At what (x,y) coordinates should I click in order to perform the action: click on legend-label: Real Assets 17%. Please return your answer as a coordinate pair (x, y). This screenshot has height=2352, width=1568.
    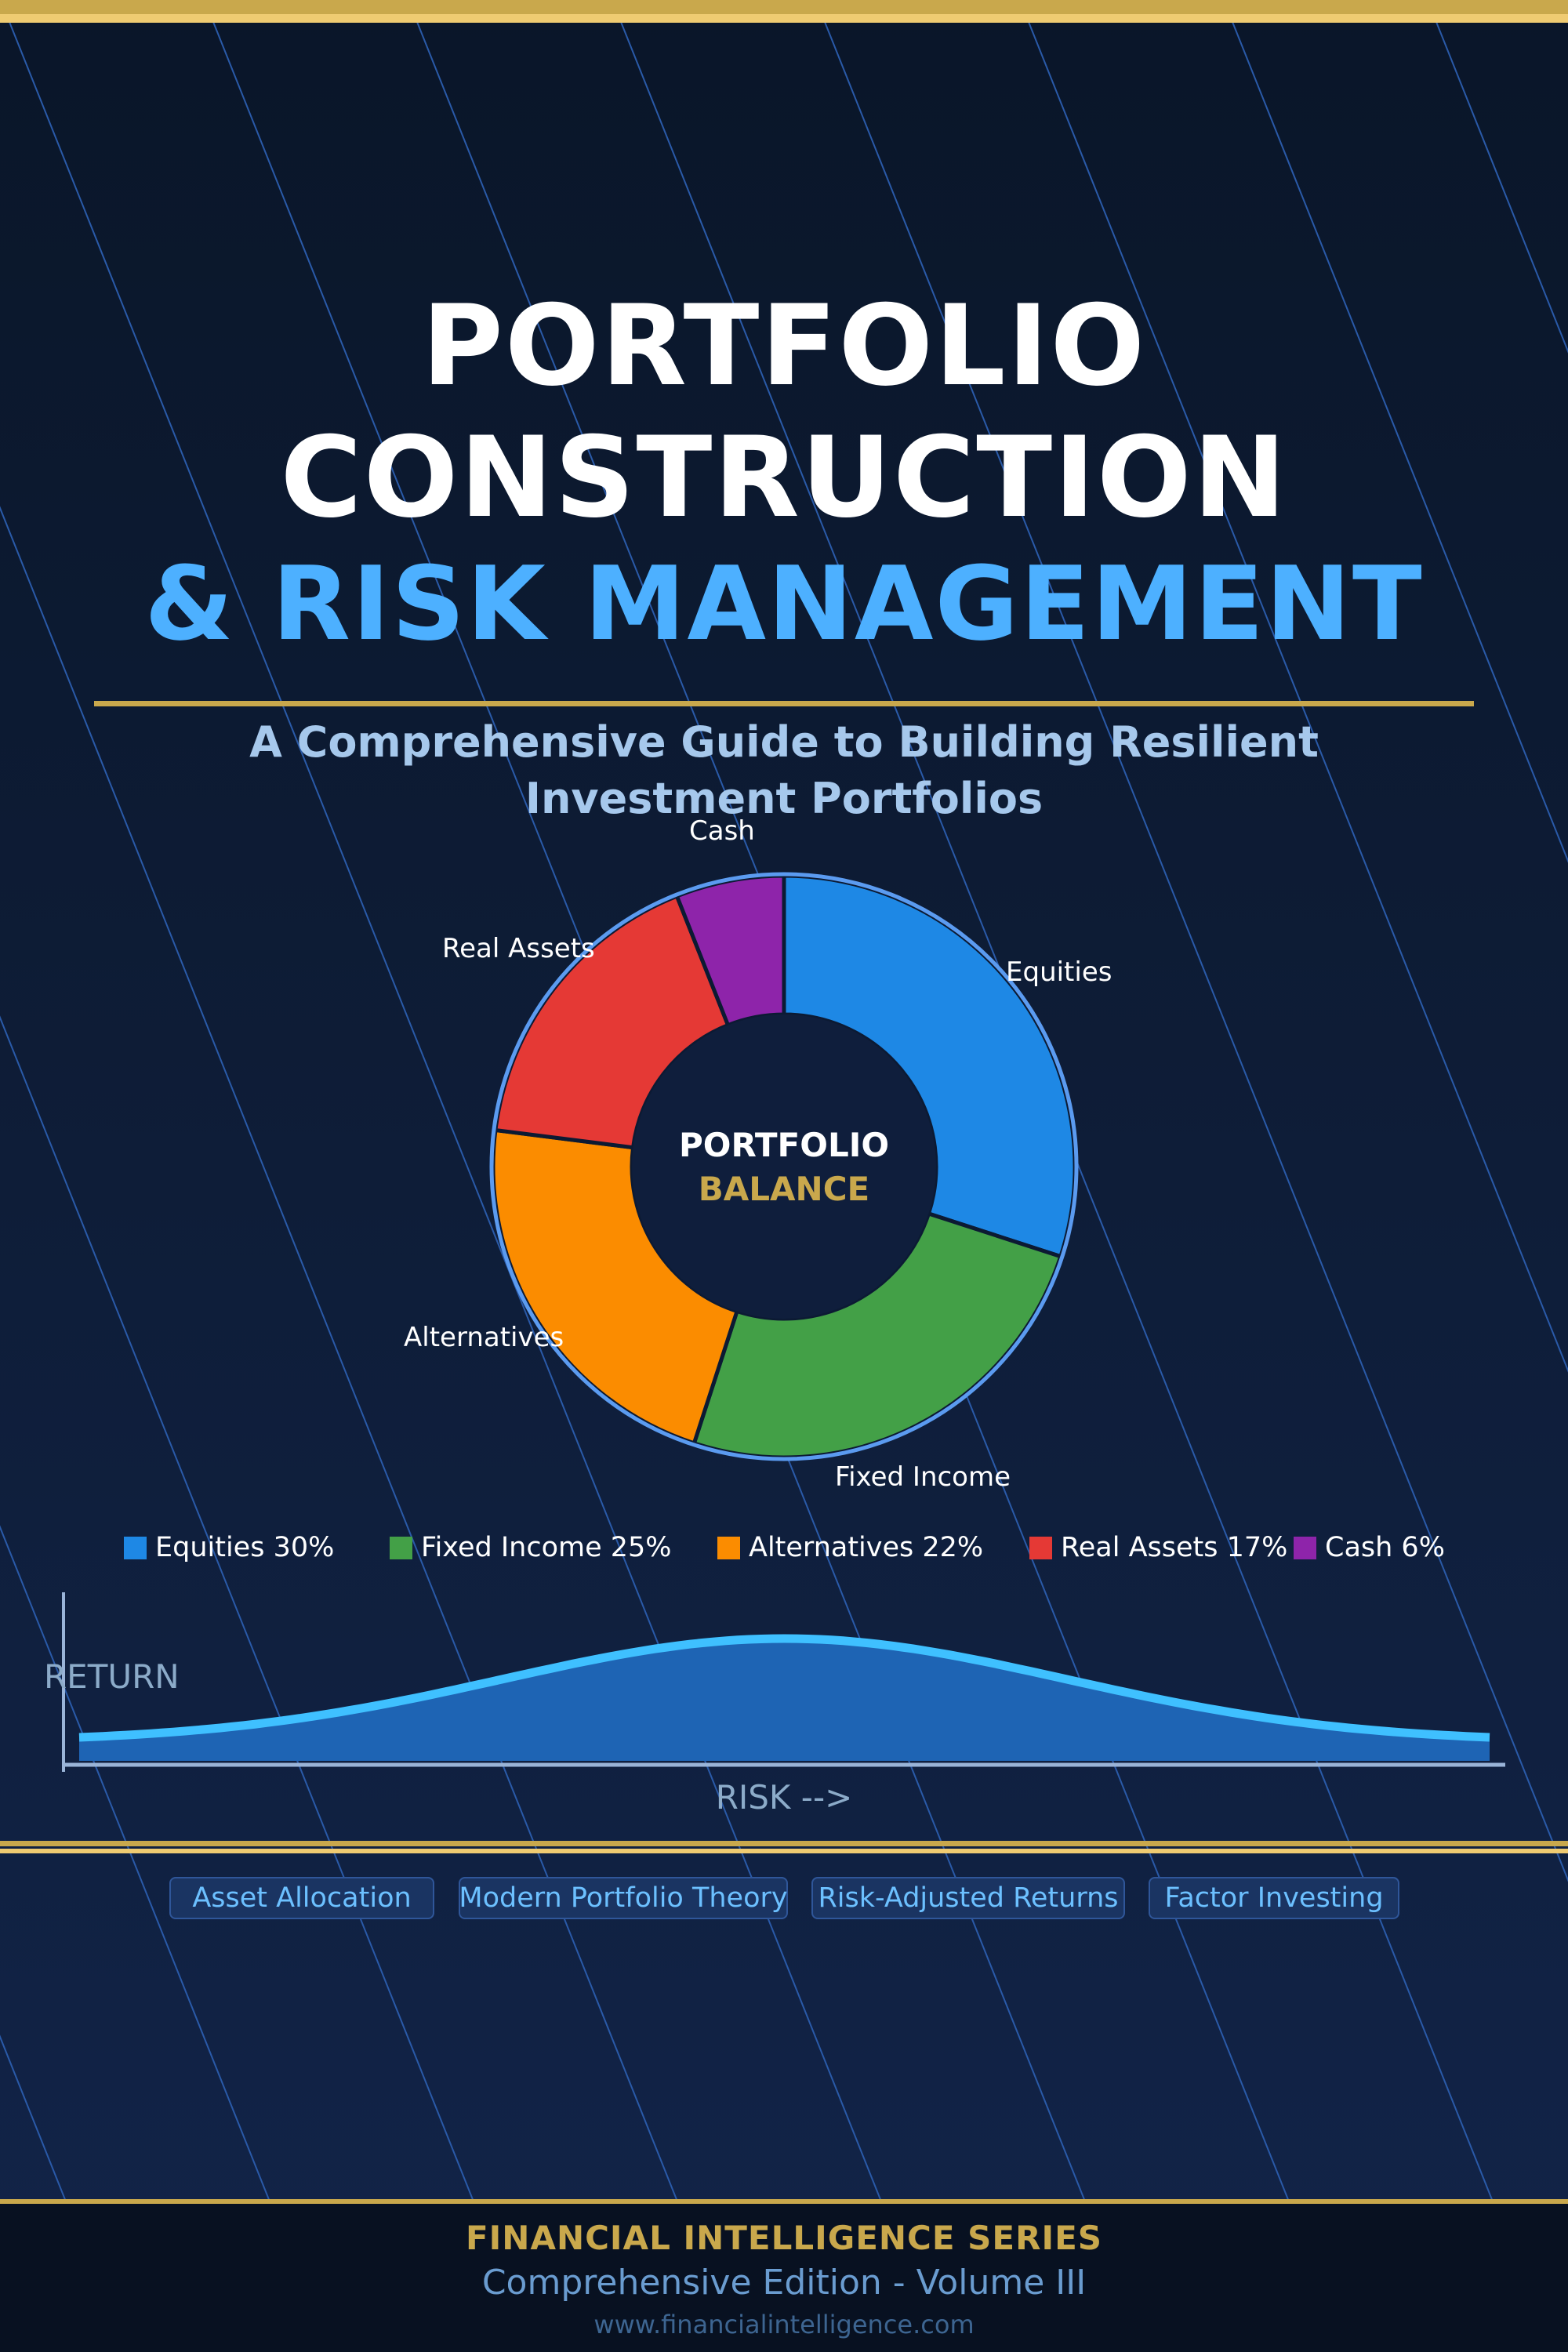
    Looking at the image, I should click on (1174, 1547).